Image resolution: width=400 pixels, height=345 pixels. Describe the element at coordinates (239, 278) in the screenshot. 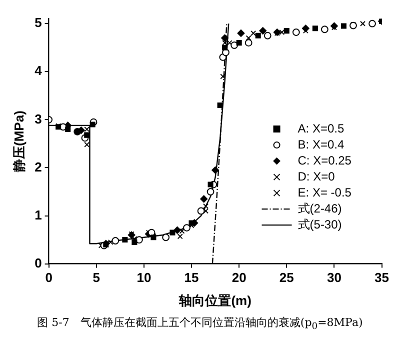

I see `x-tick-label: 20` at that location.